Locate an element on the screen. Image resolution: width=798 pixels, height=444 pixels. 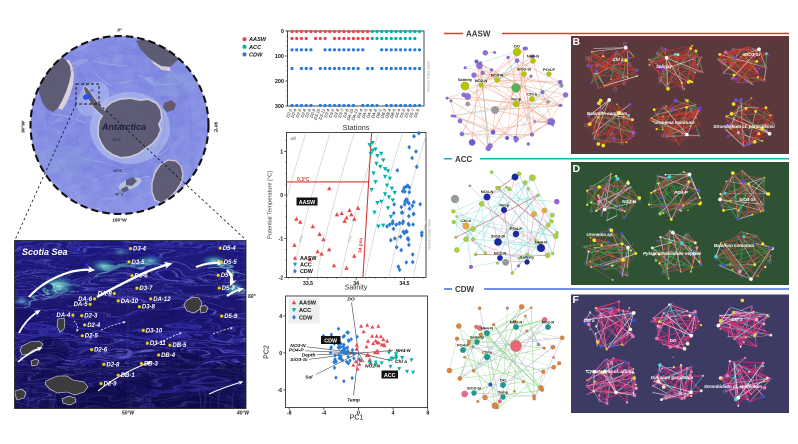
svg-text: PC1 is located at coordinates (357, 418).